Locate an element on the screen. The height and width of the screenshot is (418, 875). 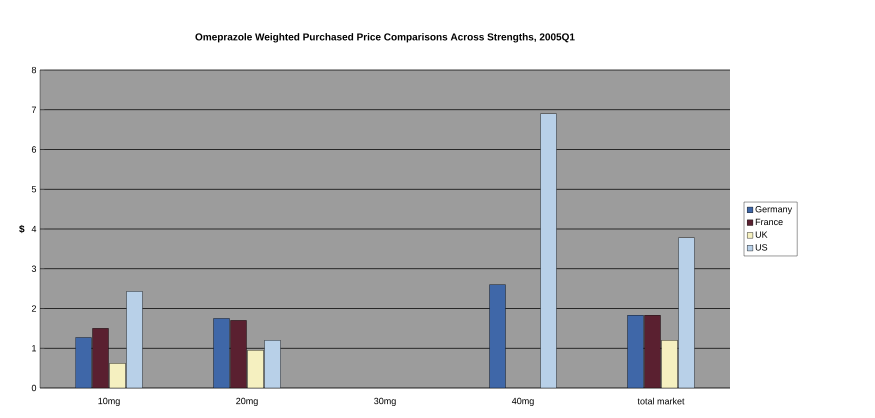
x-tick-label: 10mg is located at coordinates (109, 402).